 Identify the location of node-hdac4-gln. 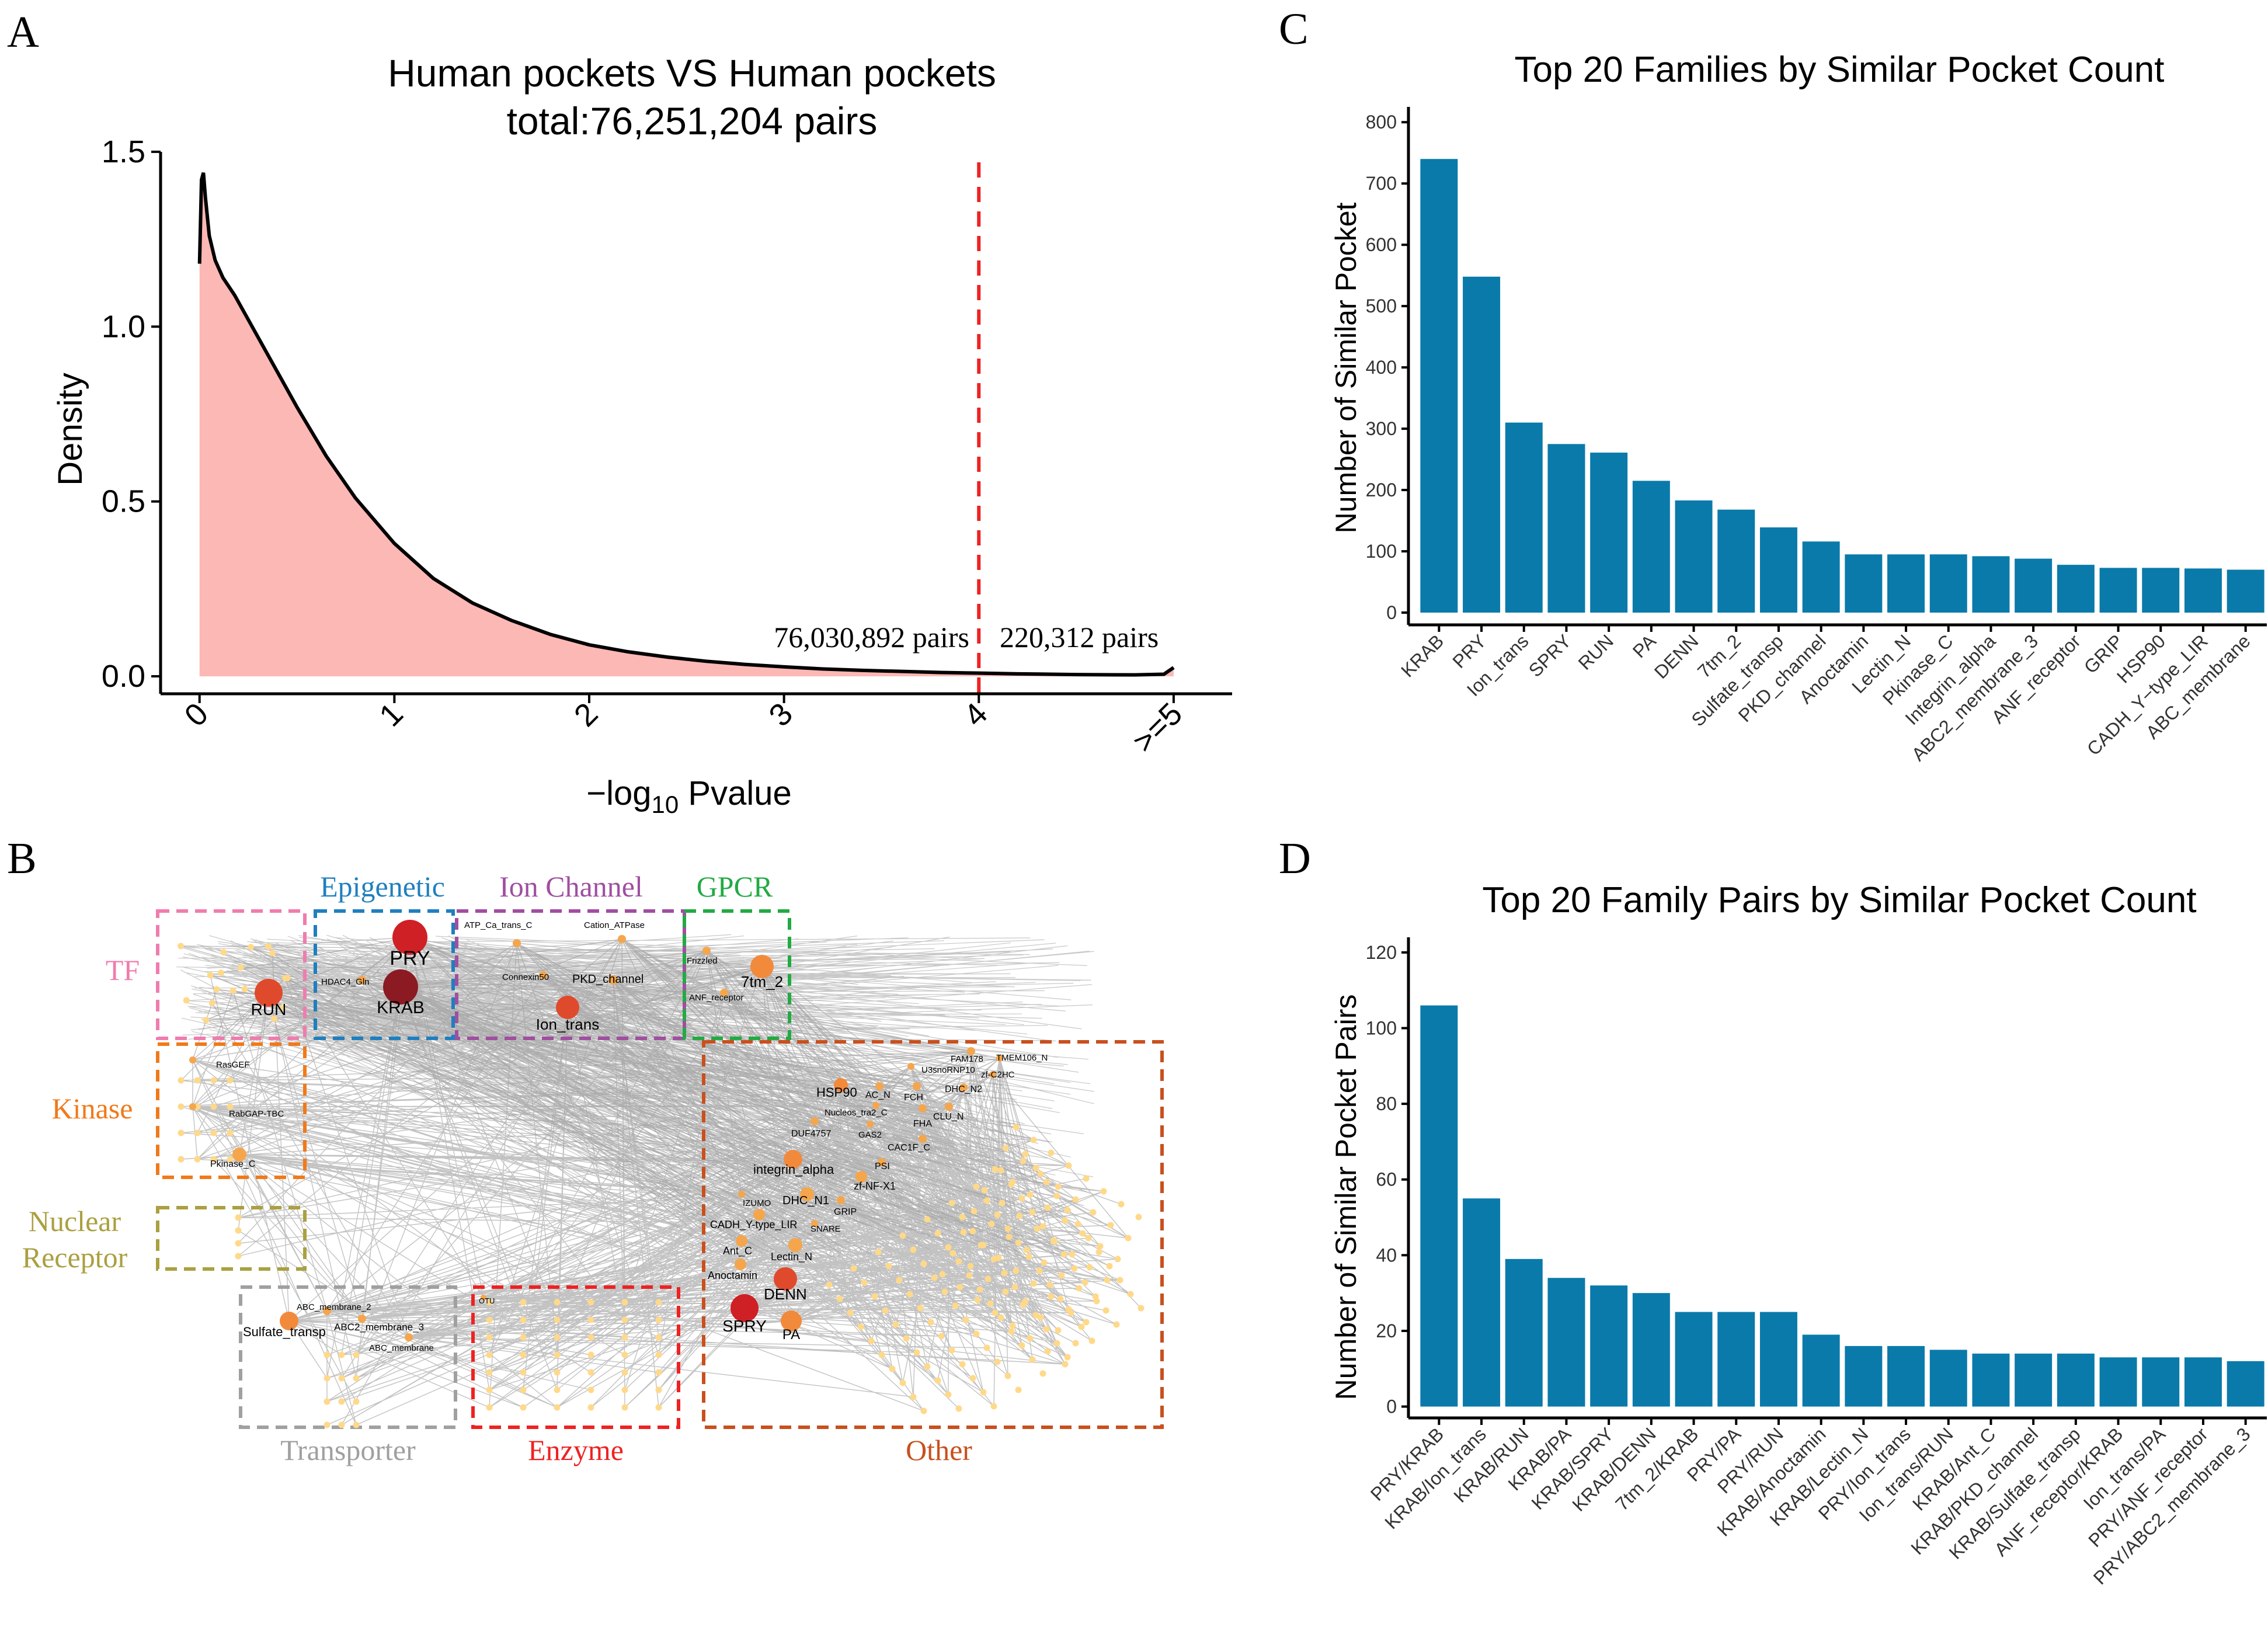
(362, 980).